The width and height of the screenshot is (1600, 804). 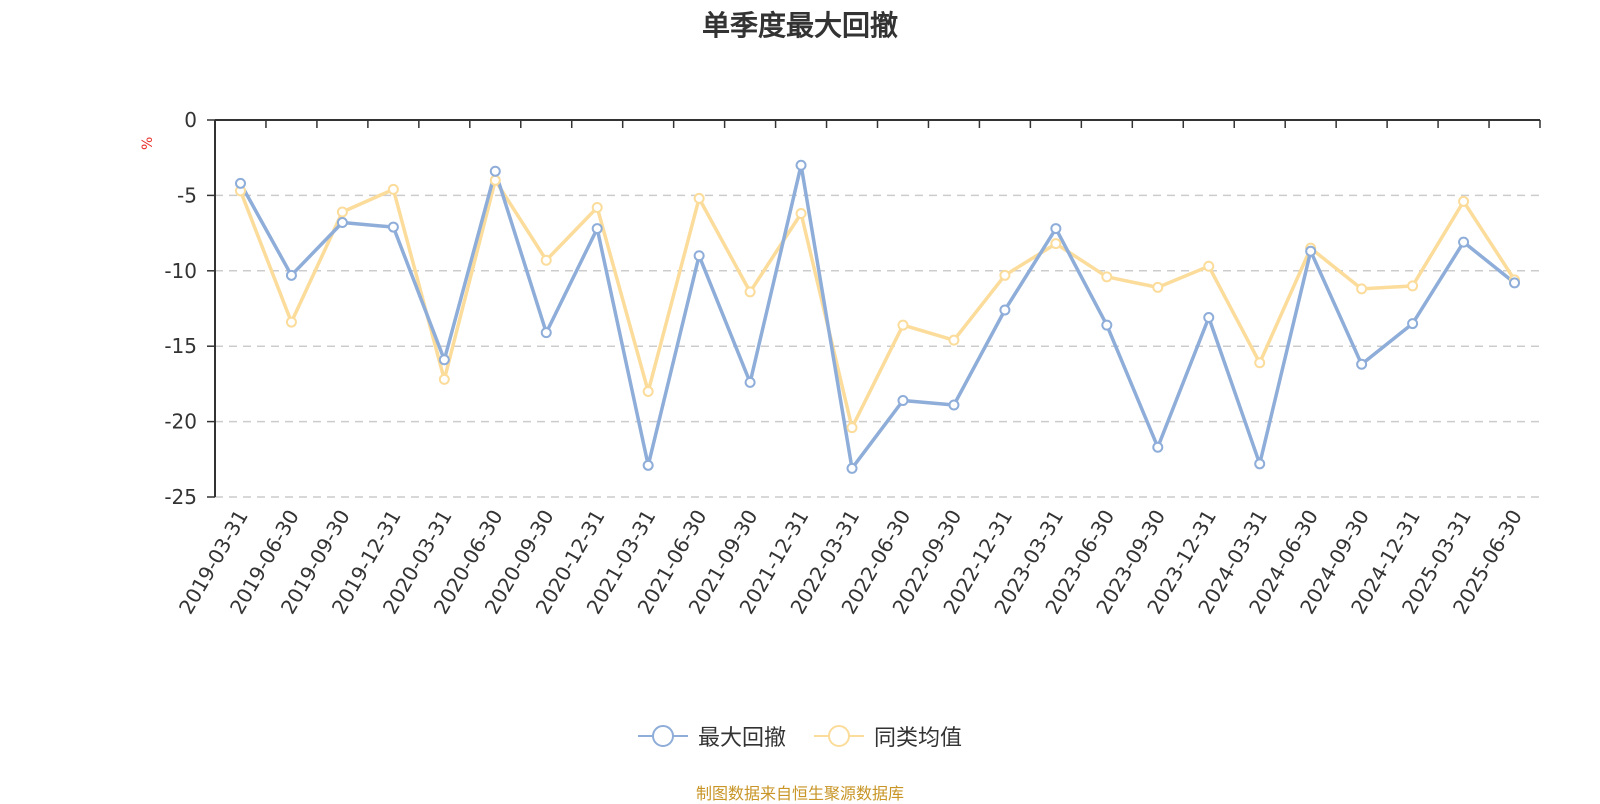 What do you see at coordinates (187, 195) in the screenshot?
I see `y-tick-label: -5` at bounding box center [187, 195].